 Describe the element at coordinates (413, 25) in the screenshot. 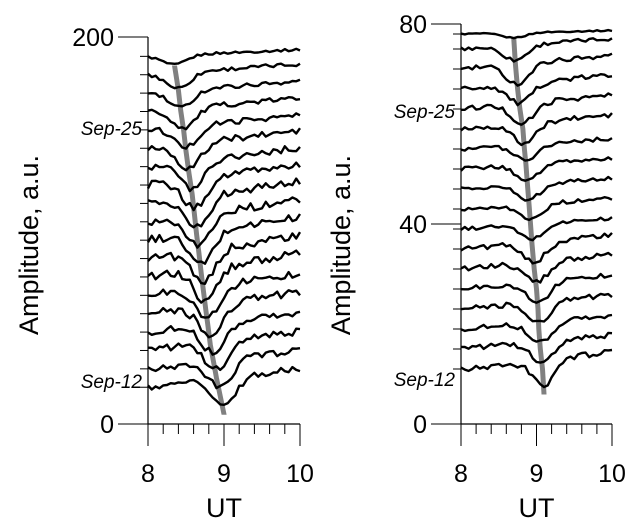

I see `y-tick-label: 80` at that location.